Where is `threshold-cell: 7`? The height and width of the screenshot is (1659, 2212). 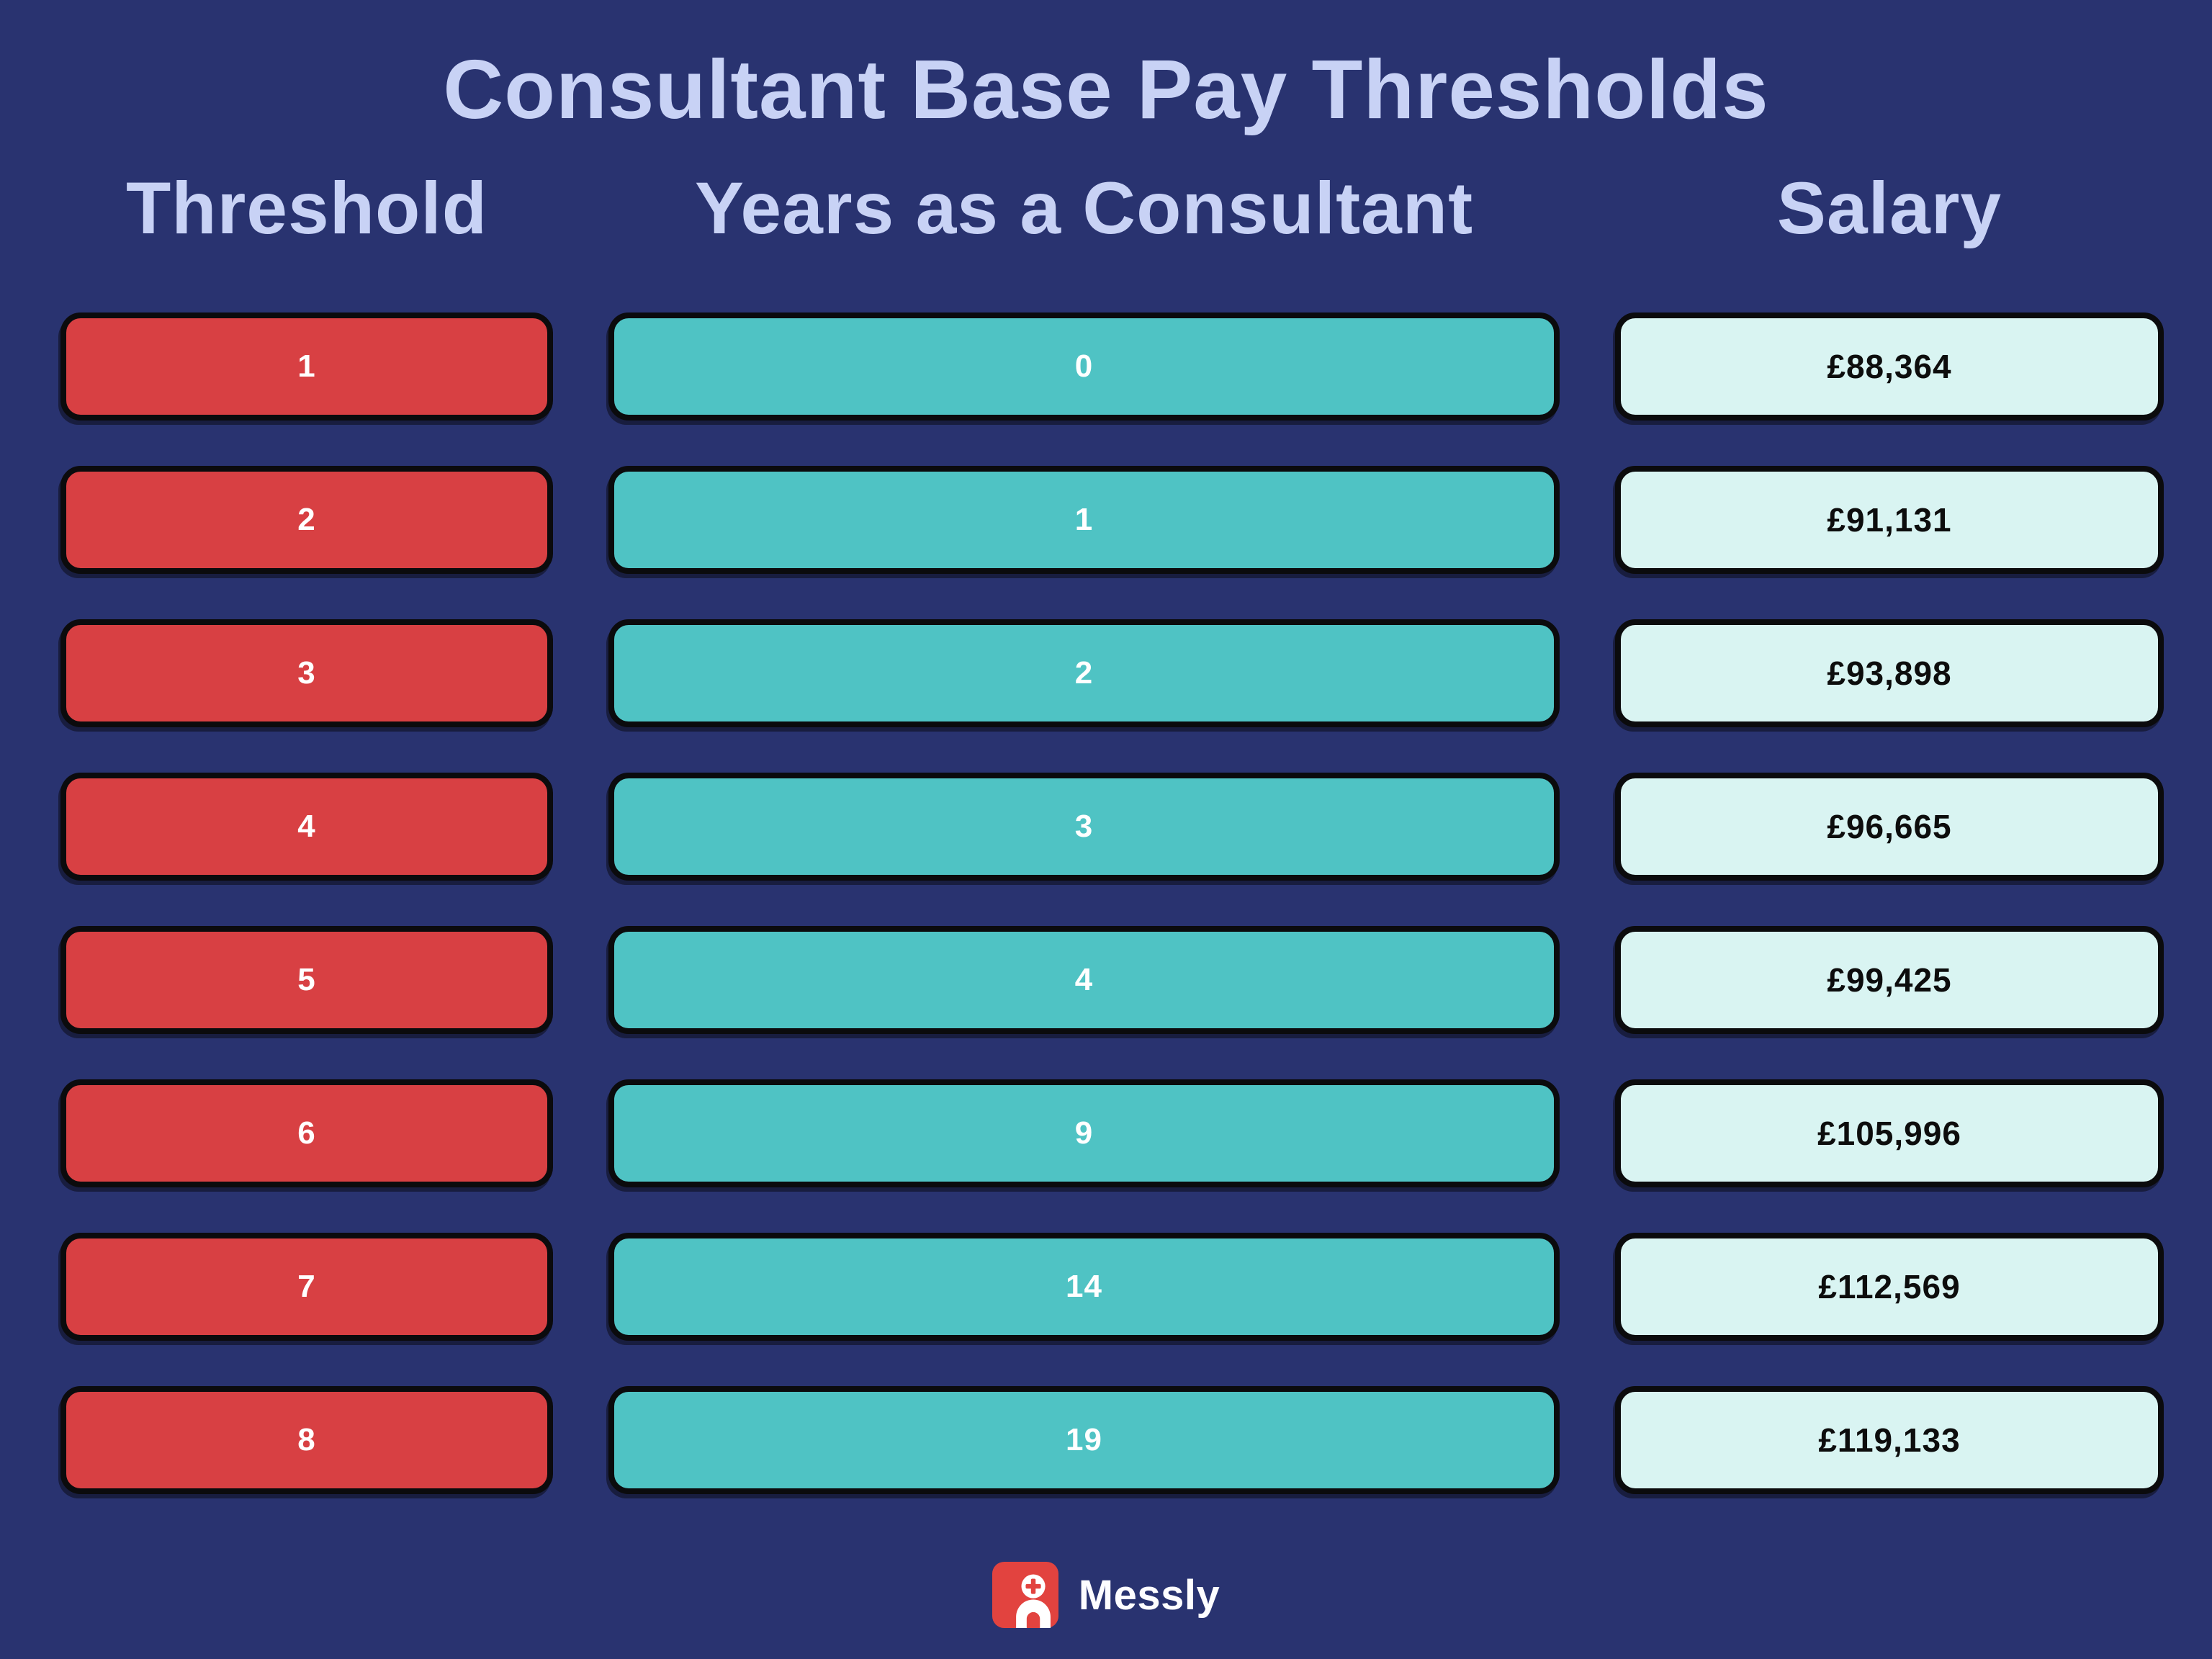
threshold-cell: 7 is located at coordinates (306, 1287).